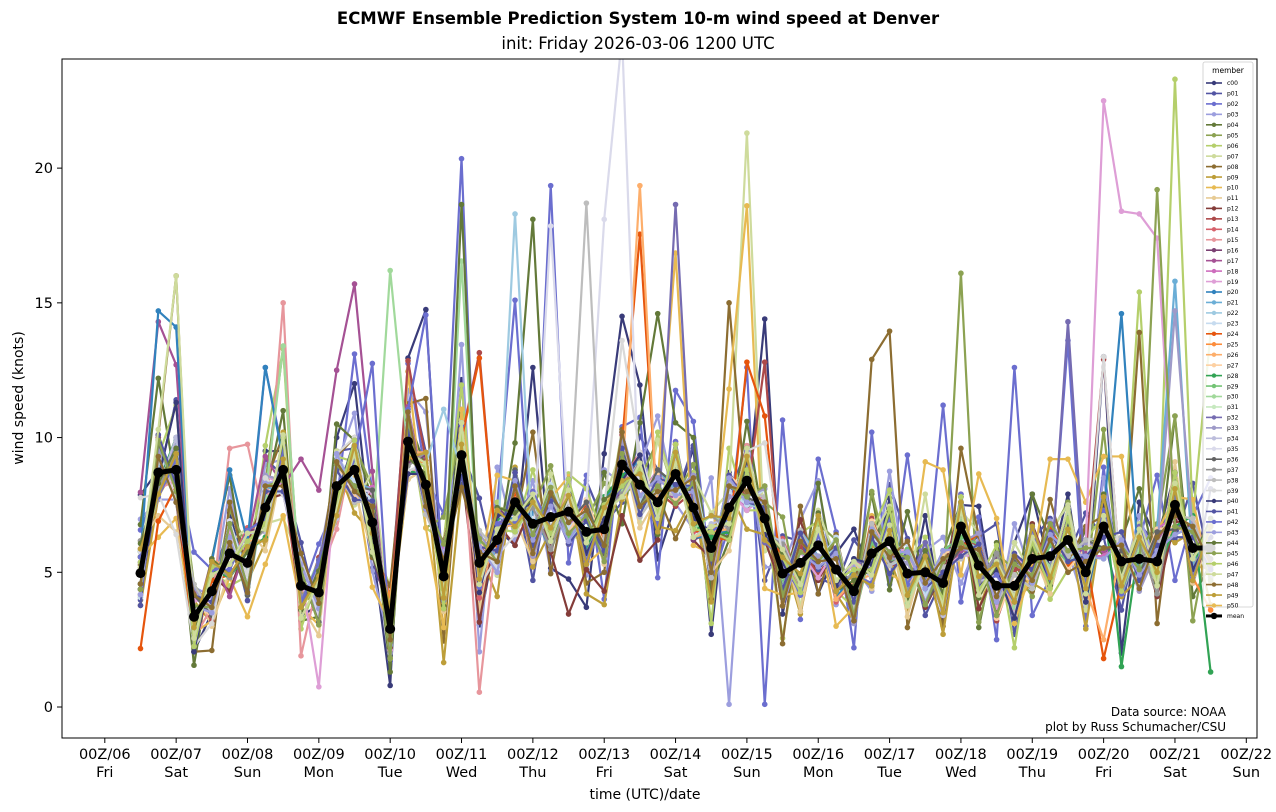  What do you see at coordinates (622, 480) in the screenshot?
I see `data-point-p49` at bounding box center [622, 480].